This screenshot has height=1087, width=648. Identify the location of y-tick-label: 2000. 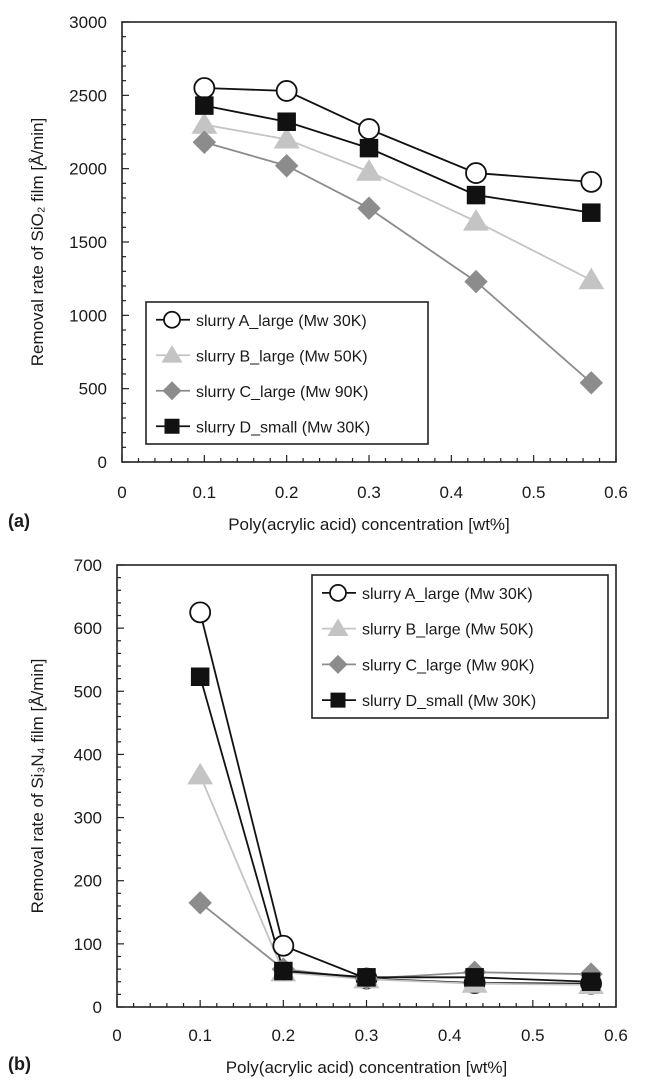
(88, 169).